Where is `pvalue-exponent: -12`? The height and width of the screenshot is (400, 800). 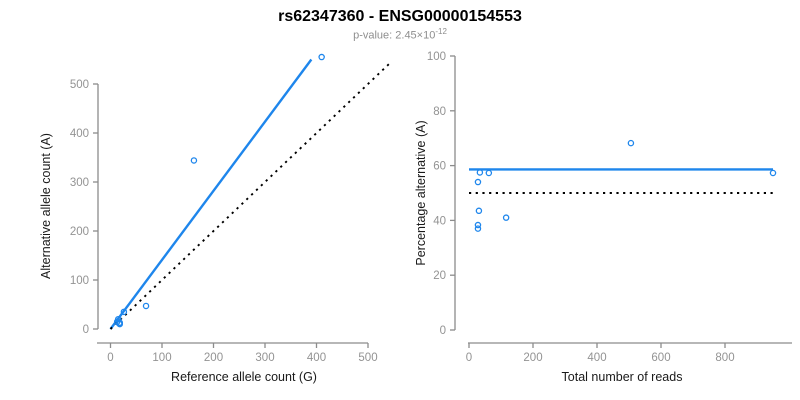
pvalue-exponent: -12 is located at coordinates (441, 31).